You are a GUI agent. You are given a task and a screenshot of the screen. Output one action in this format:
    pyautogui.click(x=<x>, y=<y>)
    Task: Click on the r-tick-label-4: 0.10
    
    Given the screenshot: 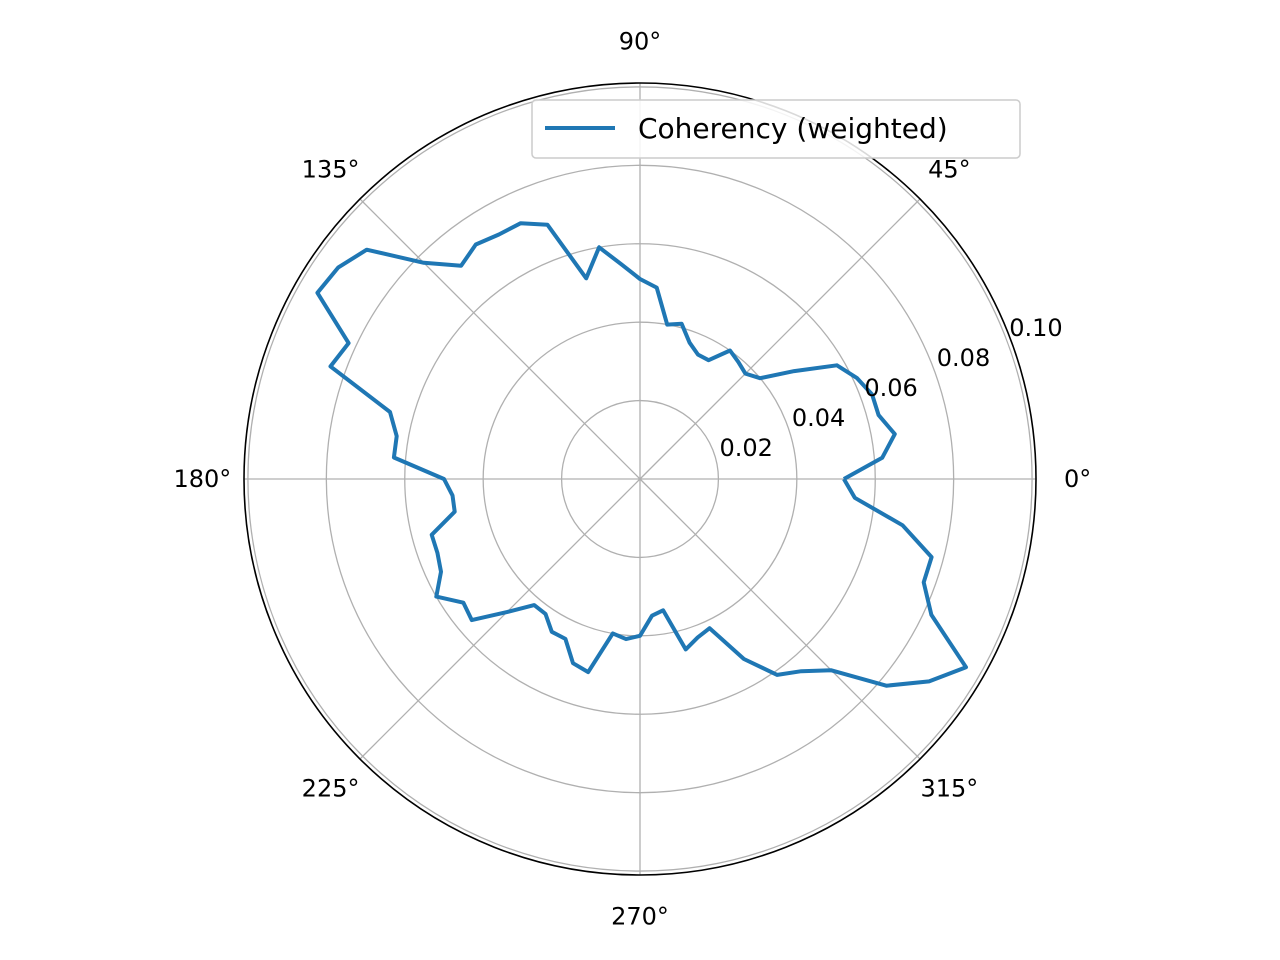 What is the action you would take?
    pyautogui.click(x=1035, y=328)
    